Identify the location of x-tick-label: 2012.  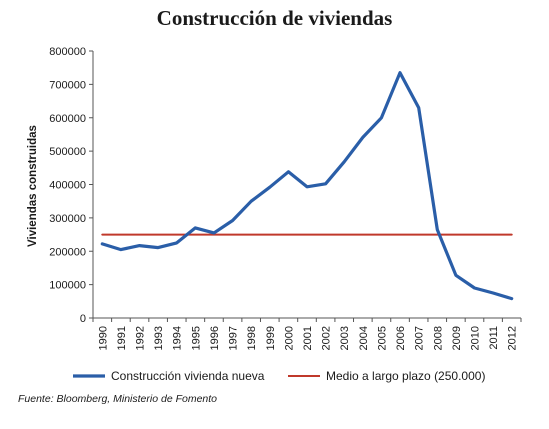
(513, 338).